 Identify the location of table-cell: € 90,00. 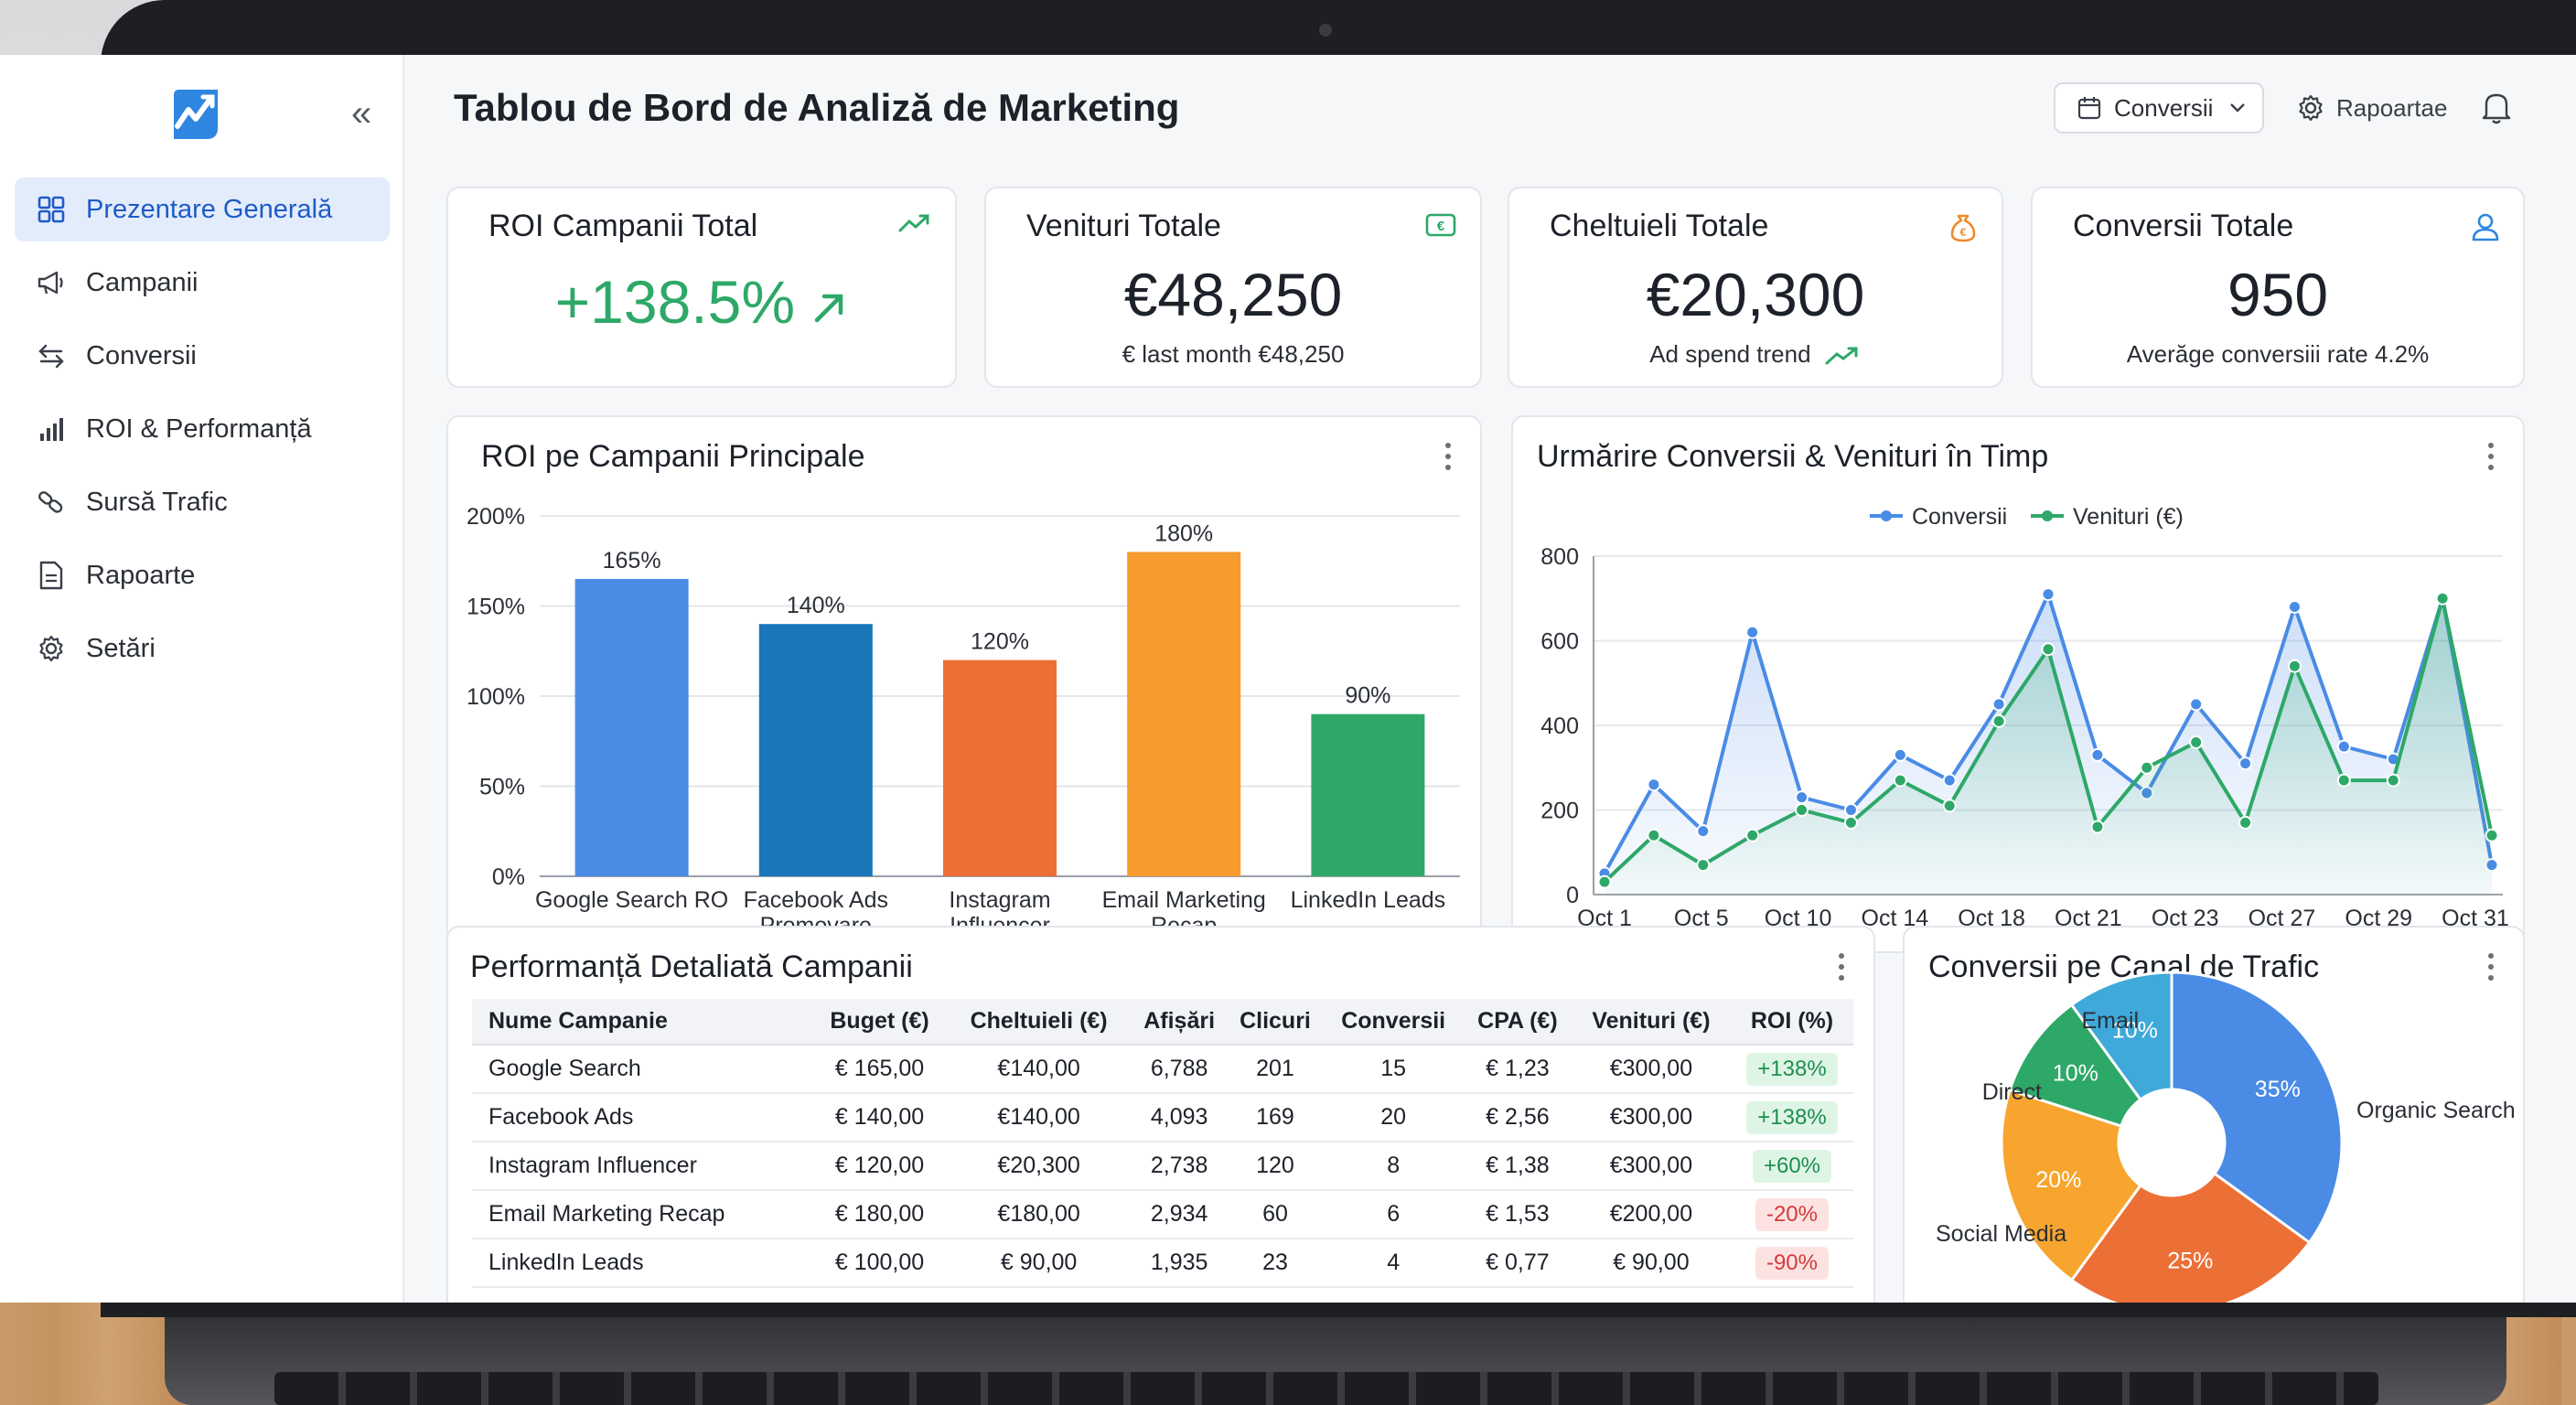
(1651, 1264).